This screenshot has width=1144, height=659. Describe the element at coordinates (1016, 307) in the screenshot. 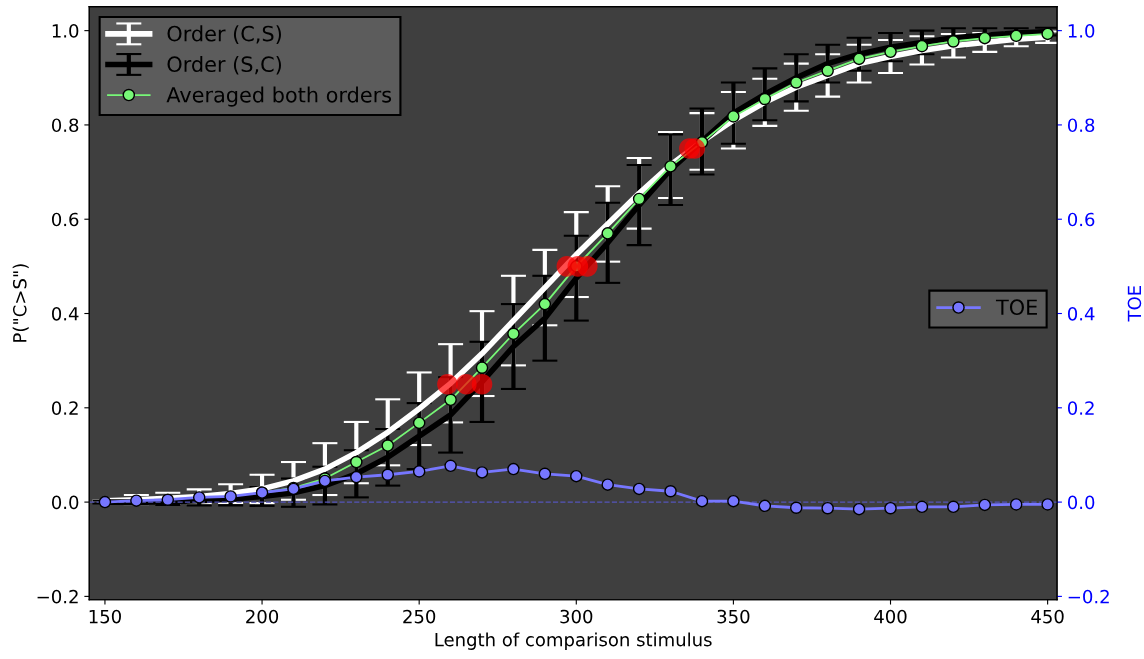

I see `legend-label: TOE` at that location.